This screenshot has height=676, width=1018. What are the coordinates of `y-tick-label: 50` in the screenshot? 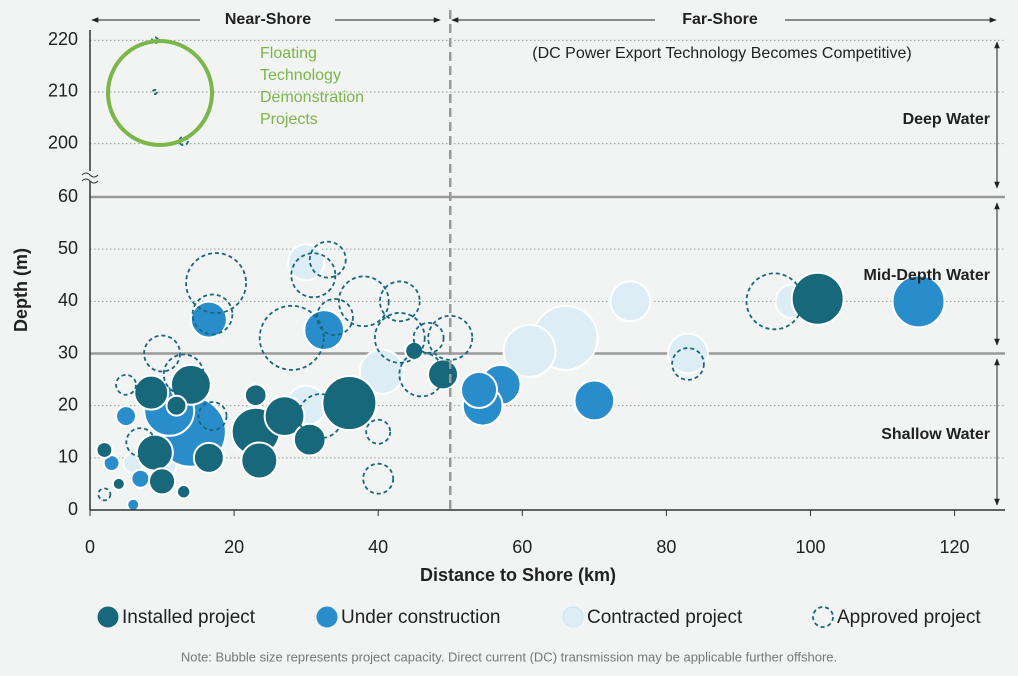 It's located at (68, 248).